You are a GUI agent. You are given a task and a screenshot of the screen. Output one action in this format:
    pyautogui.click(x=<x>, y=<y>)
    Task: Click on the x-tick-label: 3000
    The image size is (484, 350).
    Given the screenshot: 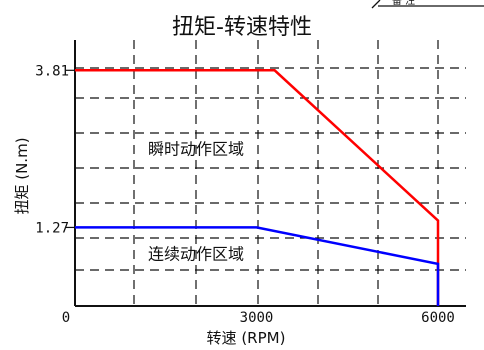 What is the action you would take?
    pyautogui.click(x=257, y=318)
    